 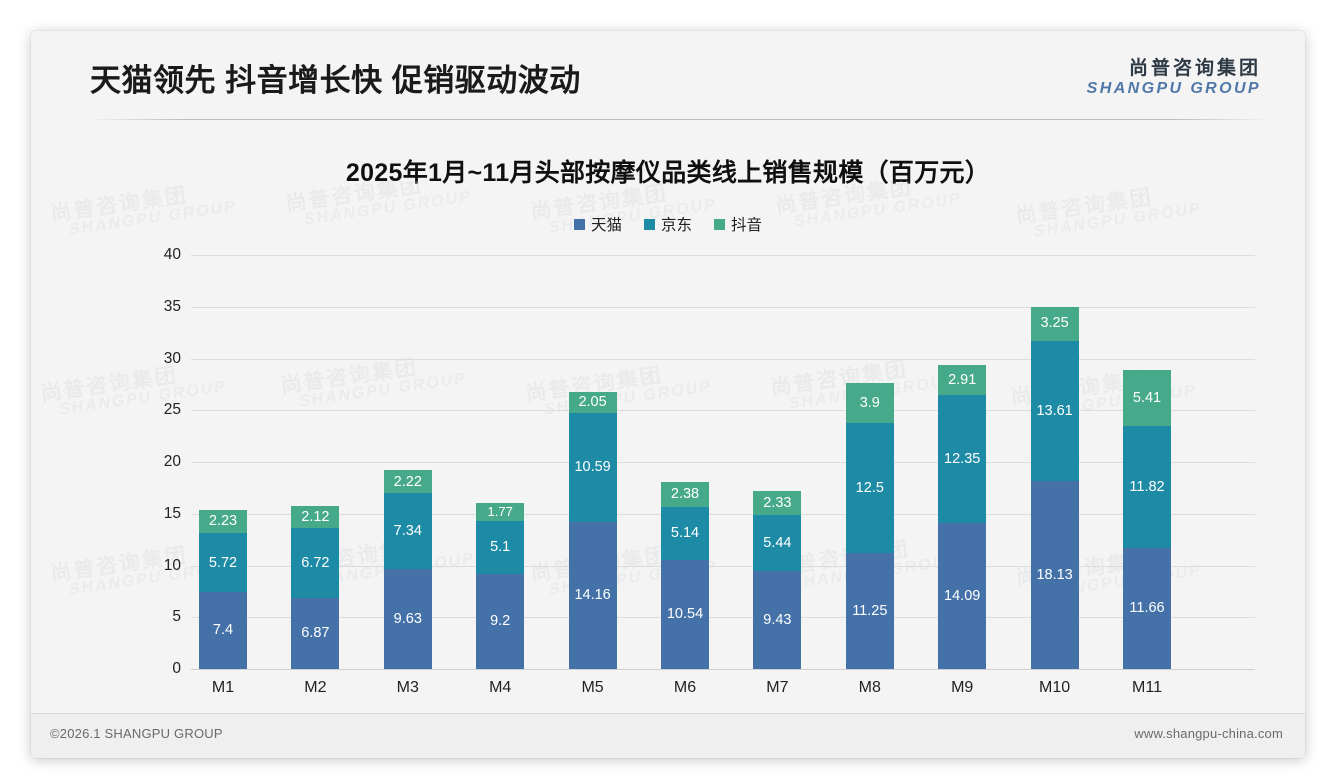 I want to click on bar-value-label: 11.82, so click(x=1147, y=486).